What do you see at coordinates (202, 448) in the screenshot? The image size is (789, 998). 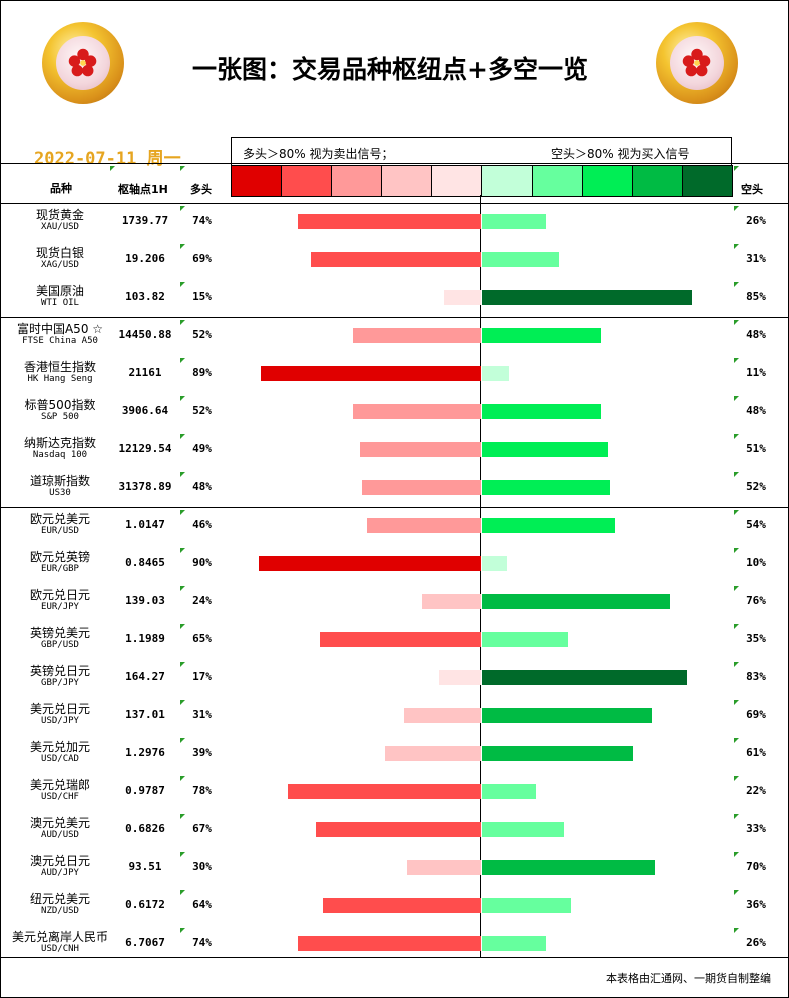 I see `long-percent-label: 49%` at bounding box center [202, 448].